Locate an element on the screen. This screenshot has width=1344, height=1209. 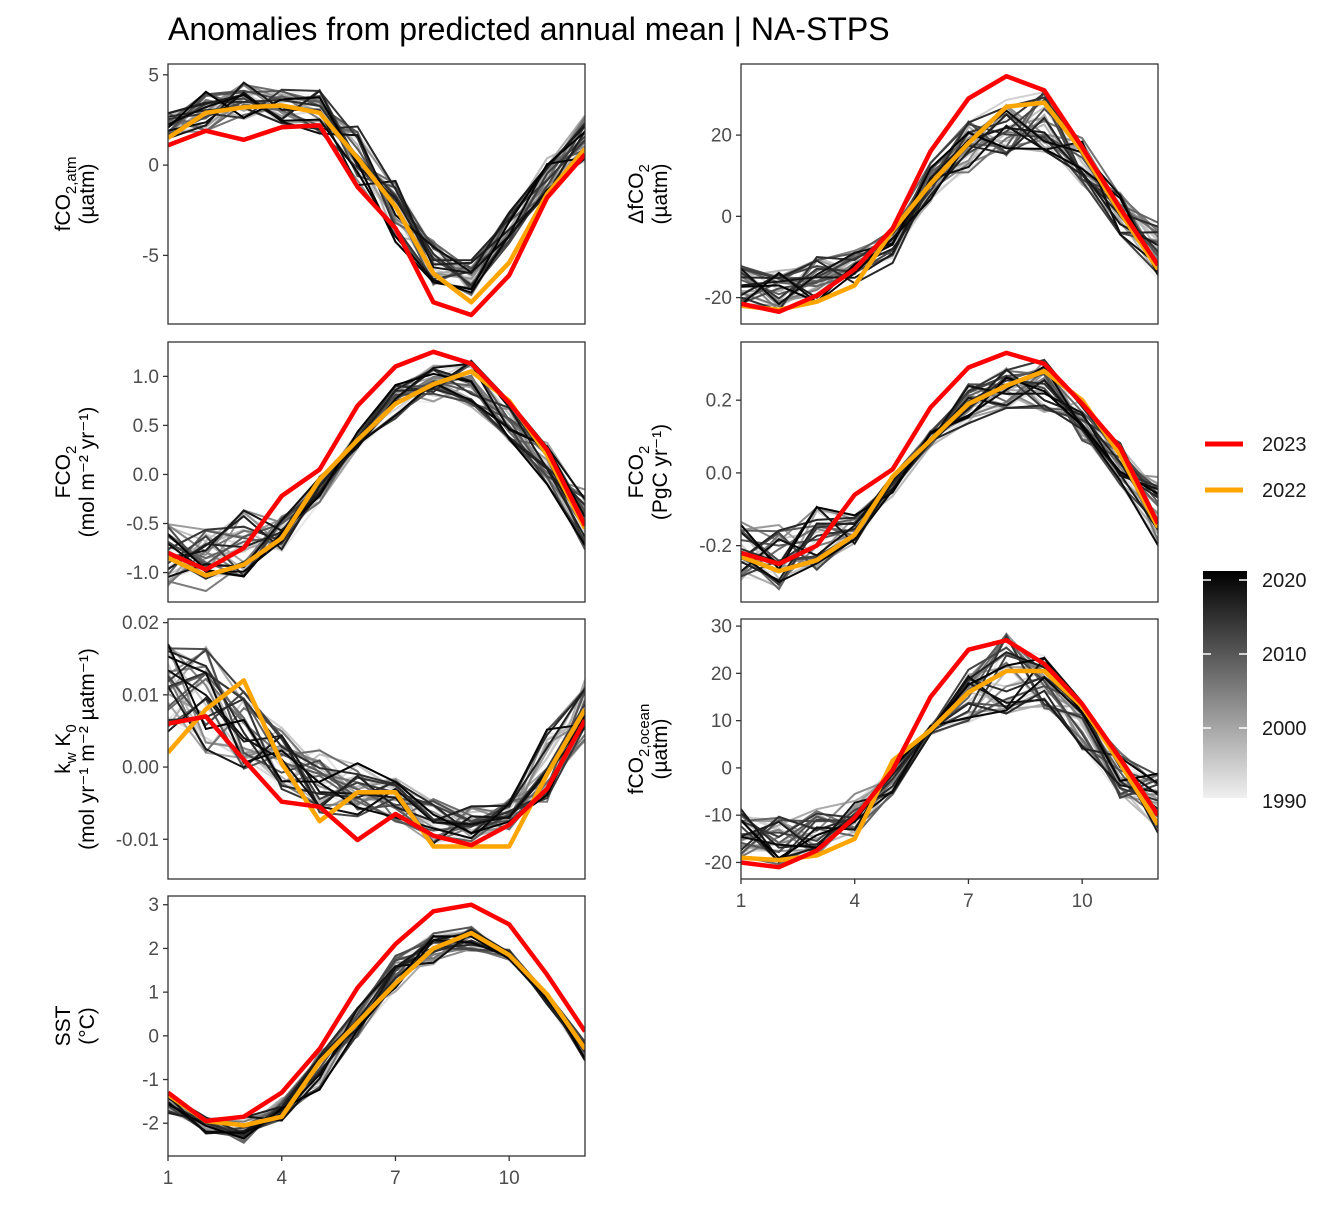
colorbar is located at coordinates (1225, 684).